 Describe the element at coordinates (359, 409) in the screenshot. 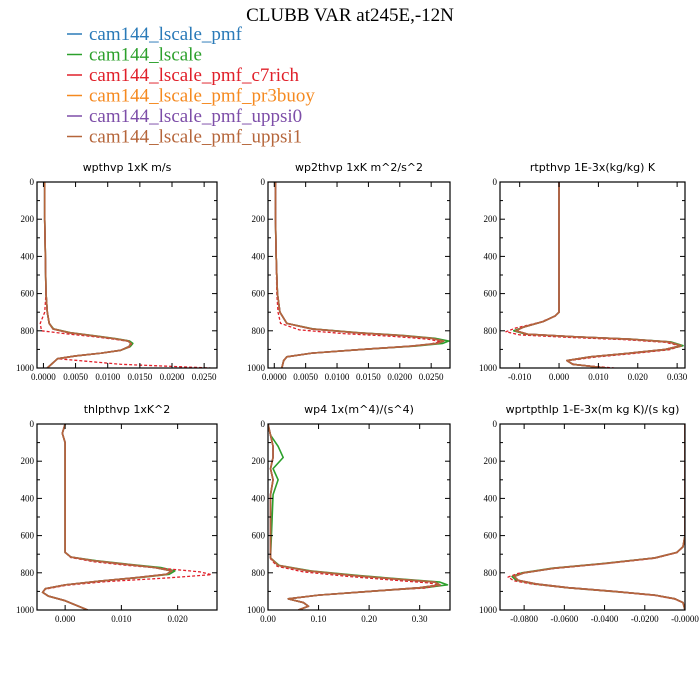

I see `panel-title: wp4 1x(m^4)/(s^4)` at that location.